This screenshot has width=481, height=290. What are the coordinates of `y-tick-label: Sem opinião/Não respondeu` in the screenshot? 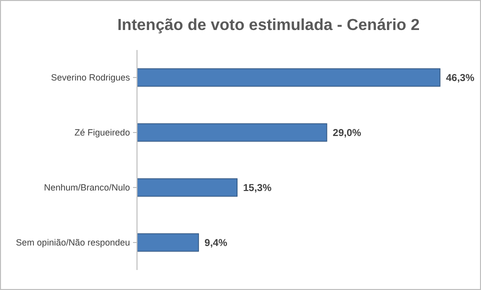 It's located at (73, 243).